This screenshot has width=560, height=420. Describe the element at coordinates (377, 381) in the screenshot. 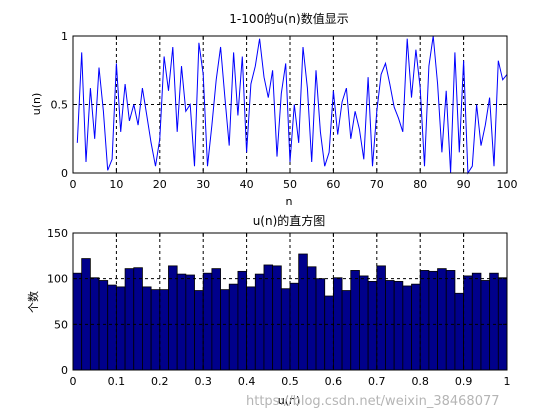

I see `histogram-xtick-label: 0.7` at that location.